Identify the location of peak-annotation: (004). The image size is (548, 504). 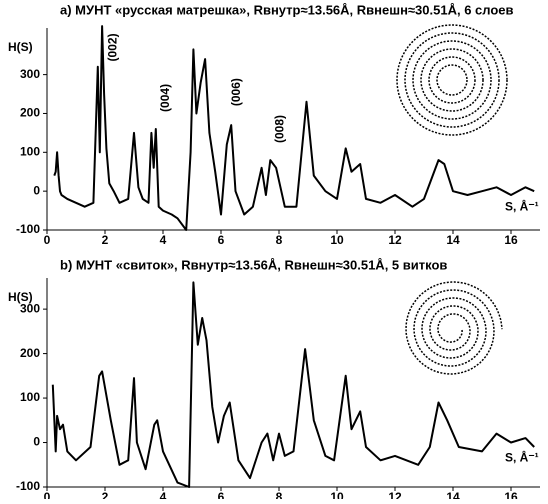
(165, 98).